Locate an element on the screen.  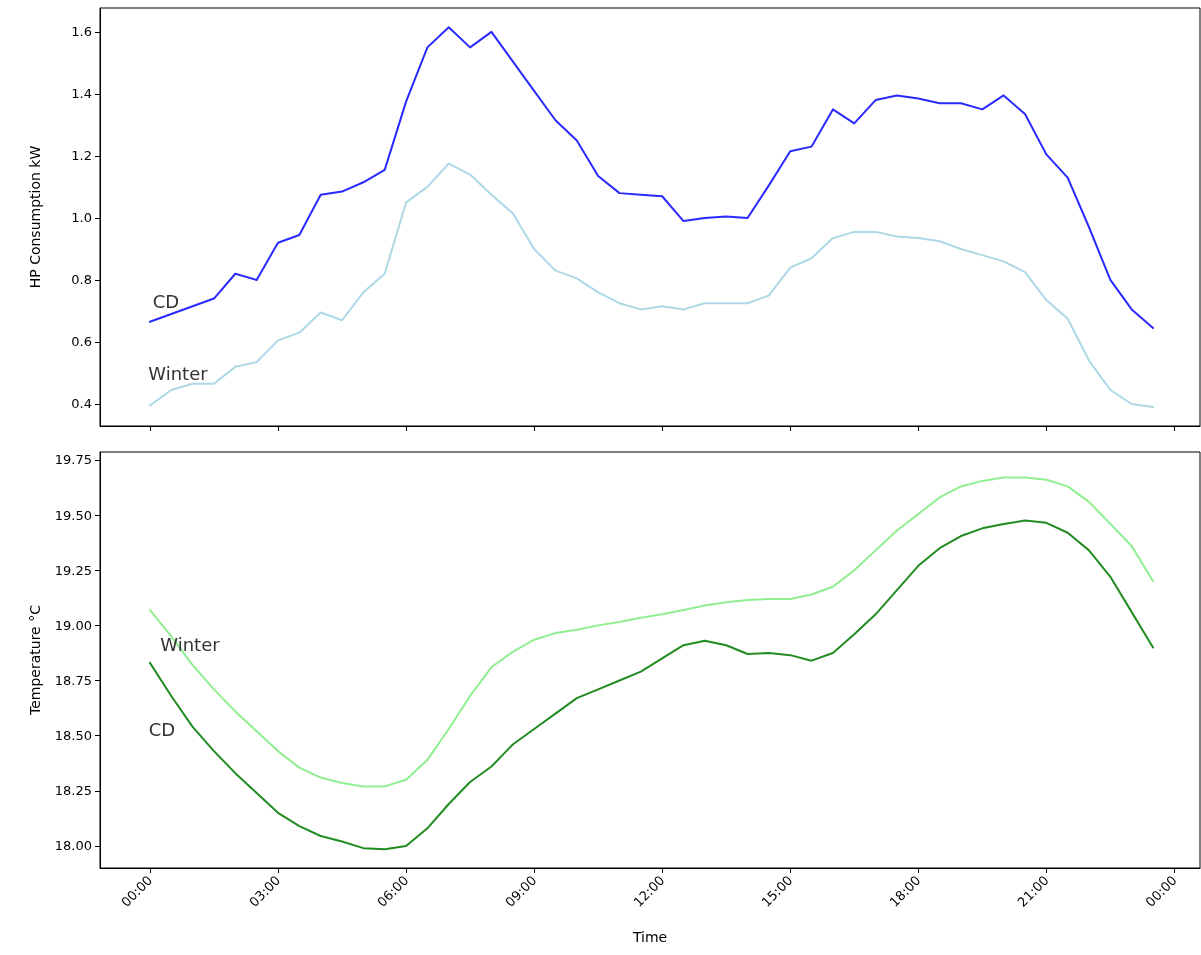
y-tick-label: 19.25 is located at coordinates (73, 570).